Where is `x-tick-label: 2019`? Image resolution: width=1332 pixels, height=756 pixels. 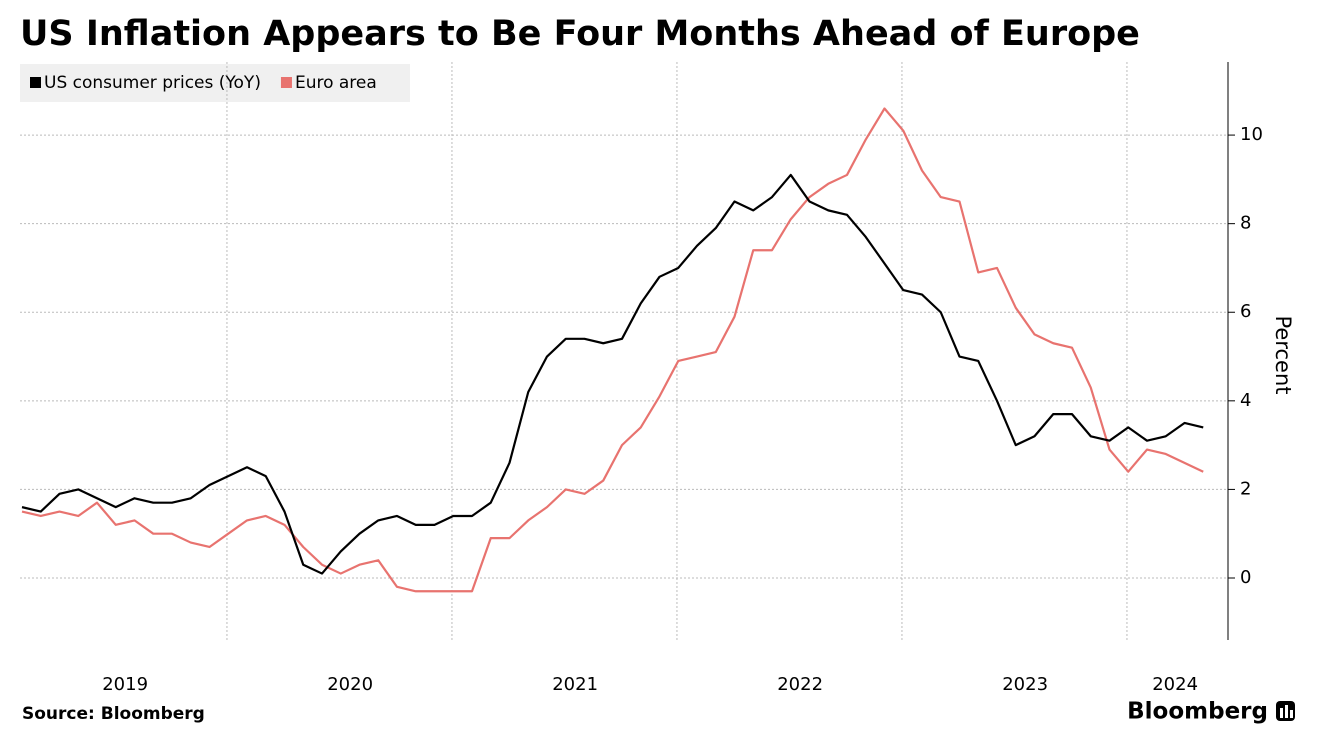
x-tick-label: 2019 is located at coordinates (125, 684).